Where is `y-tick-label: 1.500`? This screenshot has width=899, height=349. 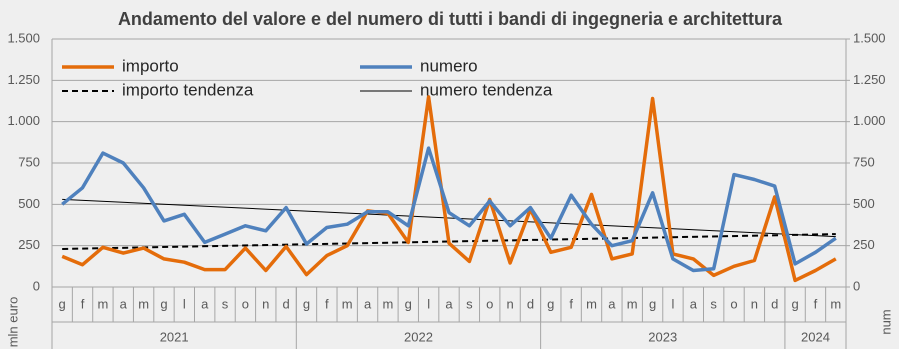 y-tick-label: 1.500 is located at coordinates (23, 37).